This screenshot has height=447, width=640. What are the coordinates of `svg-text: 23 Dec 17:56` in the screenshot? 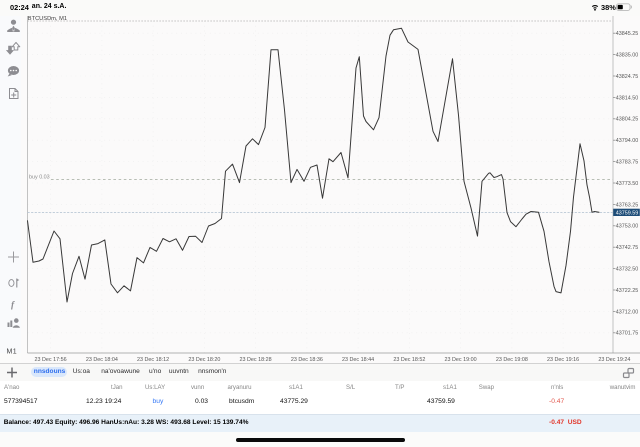 It's located at (51, 360).